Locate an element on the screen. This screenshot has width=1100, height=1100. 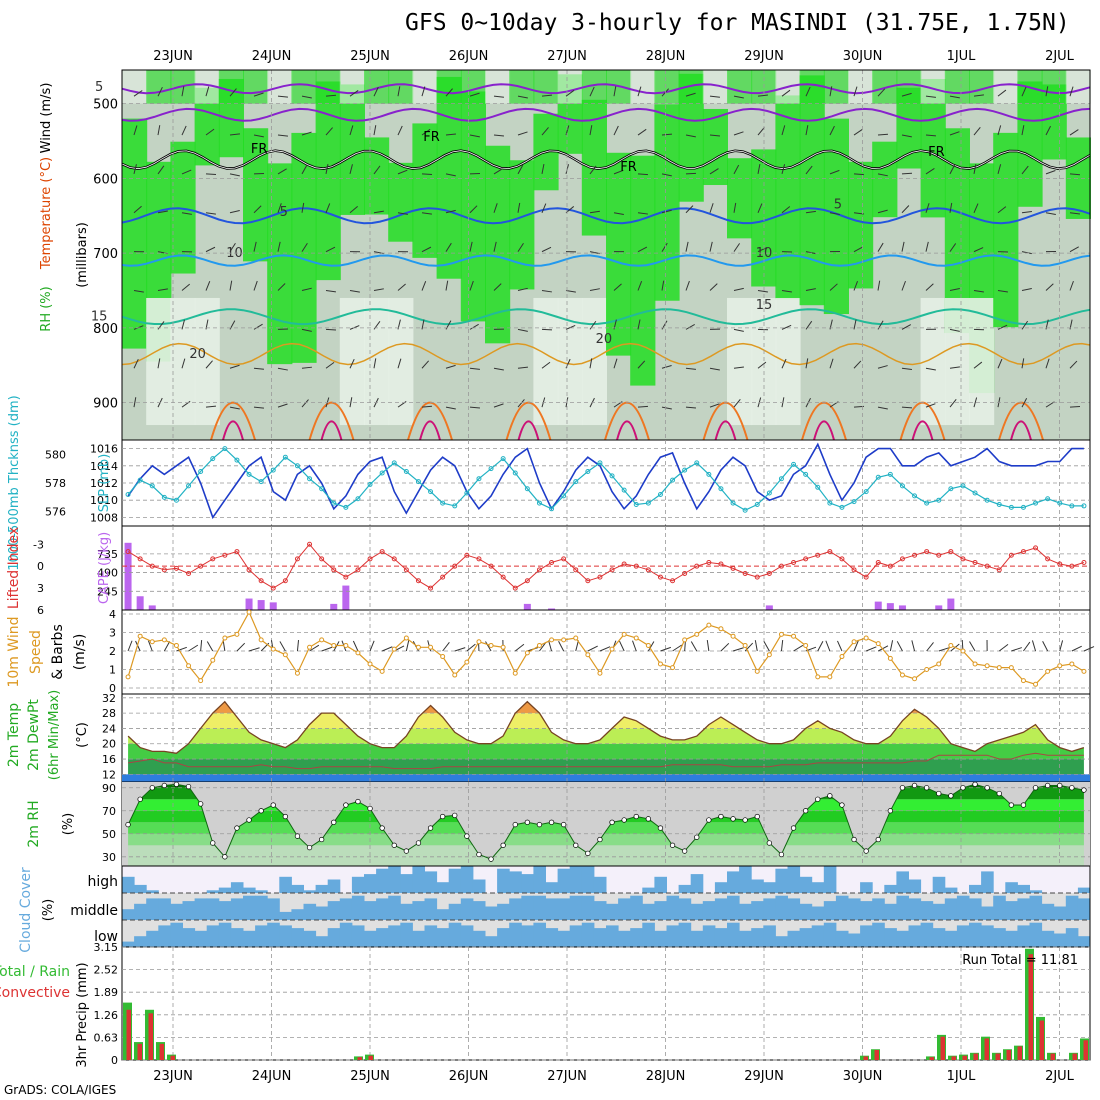
top-date-label: 28JUN is located at coordinates (666, 56).